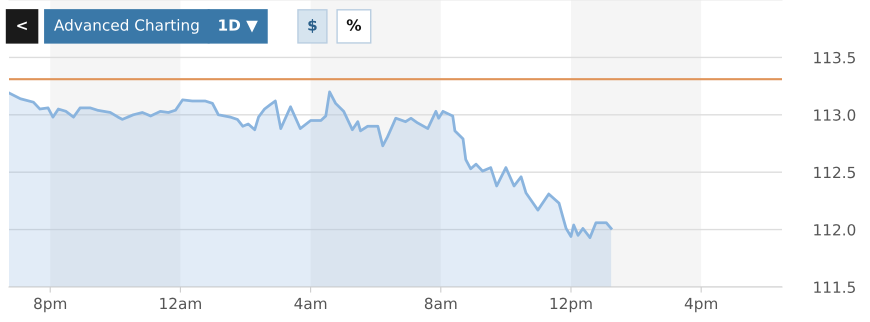 This screenshot has height=322, width=870. I want to click on annotation: <, so click(22, 25).